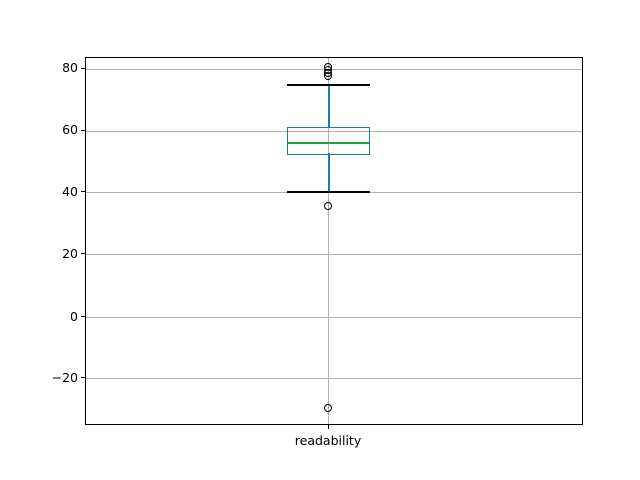 This screenshot has width=640, height=480. I want to click on boxplot-cap-lower, so click(328, 192).